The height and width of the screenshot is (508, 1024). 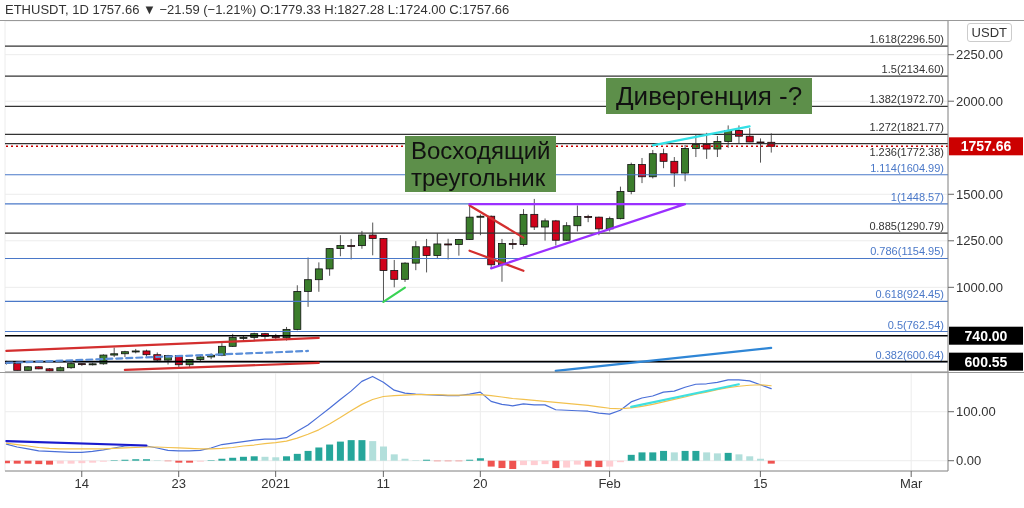 What do you see at coordinates (178, 484) in the screenshot?
I see `x-tick-label: 23` at bounding box center [178, 484].